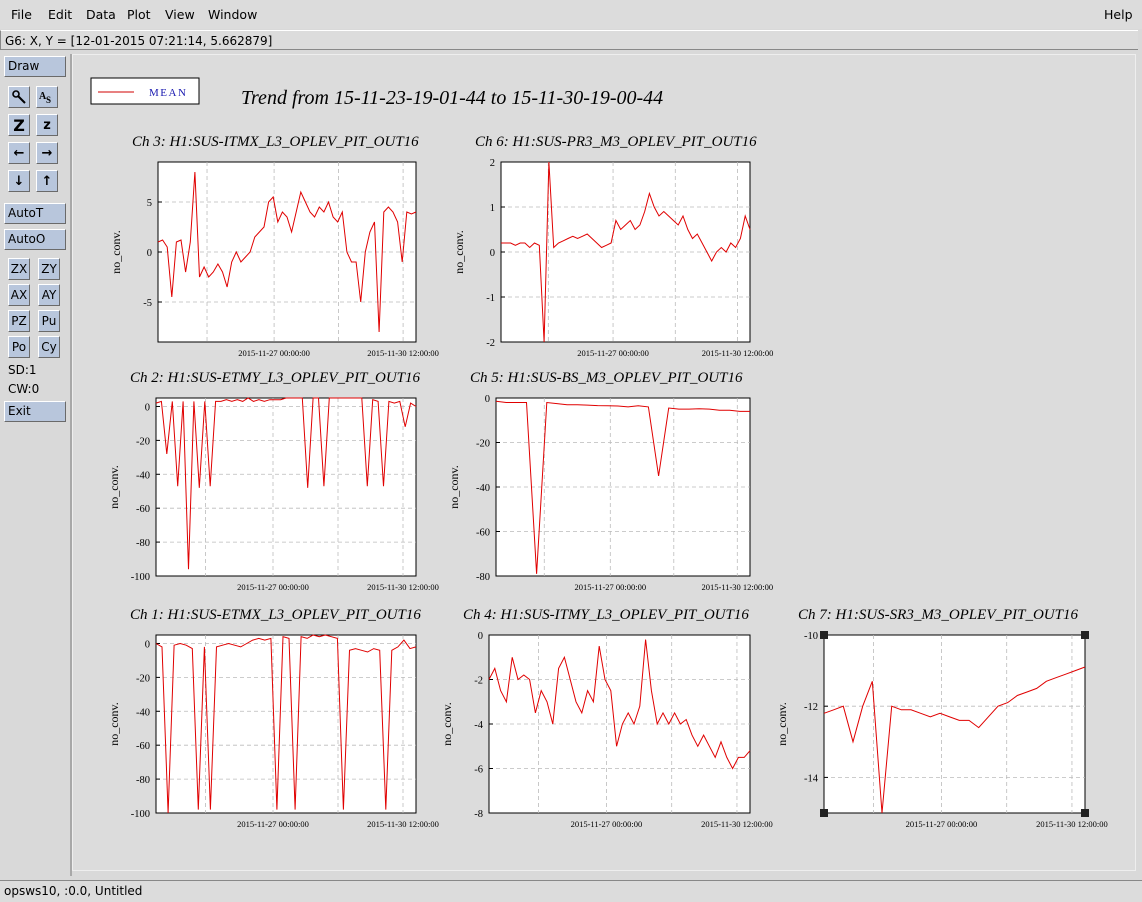  What do you see at coordinates (139, 14) in the screenshot?
I see `menu-plot: Plot` at bounding box center [139, 14].